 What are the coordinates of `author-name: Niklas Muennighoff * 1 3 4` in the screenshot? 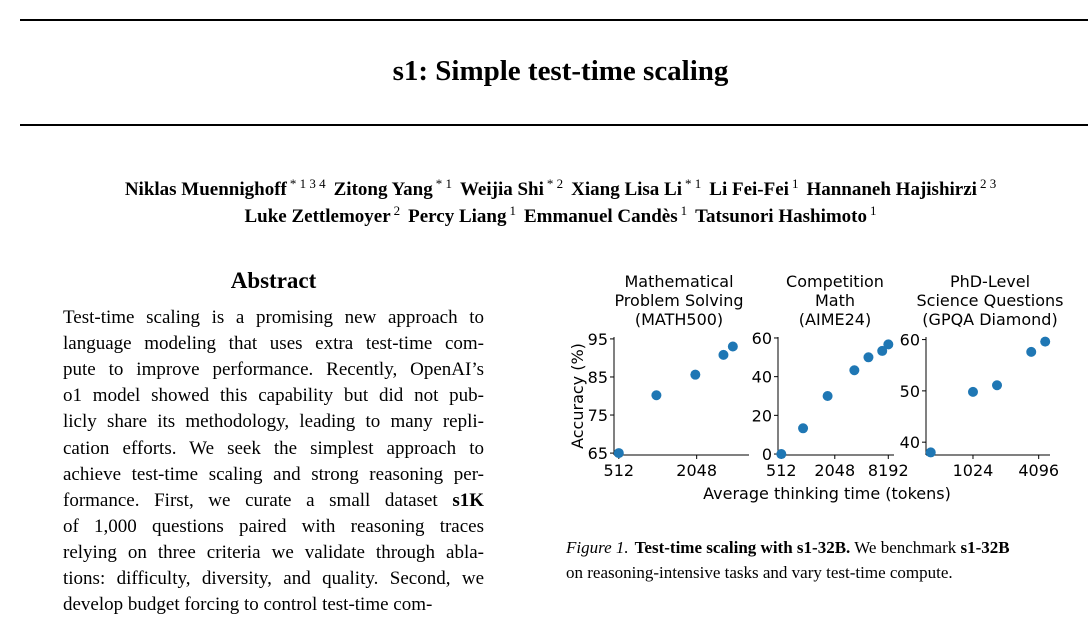 It's located at (225, 188).